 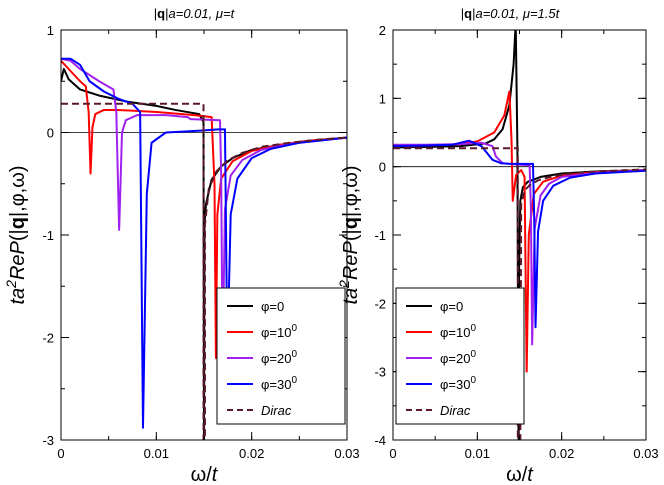 What do you see at coordinates (380, 440) in the screenshot?
I see `y-tick-label: -4` at bounding box center [380, 440].